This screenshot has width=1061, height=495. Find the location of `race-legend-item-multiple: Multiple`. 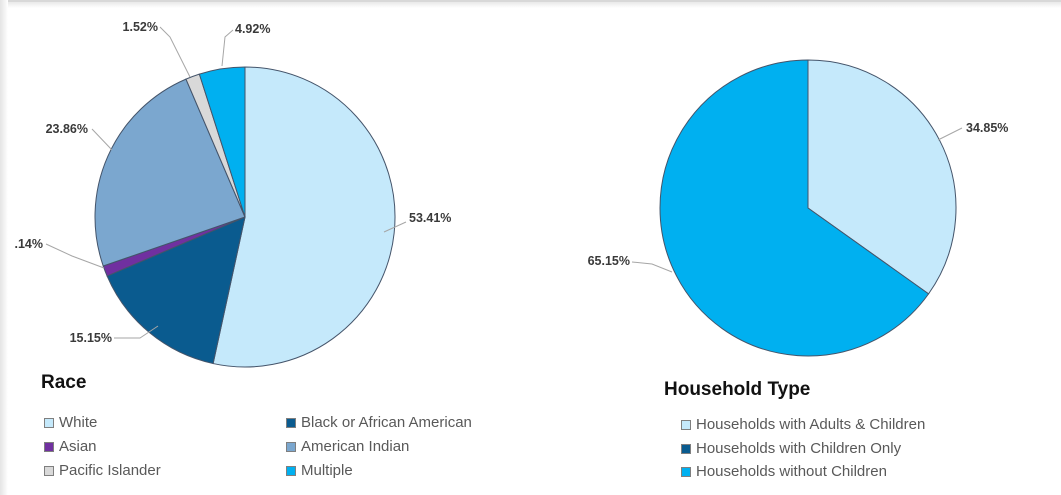

race-legend-item-multiple: Multiple is located at coordinates (319, 470).